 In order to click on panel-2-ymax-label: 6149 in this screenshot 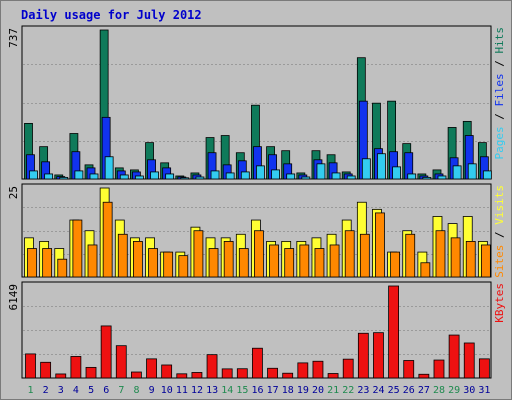, I will do `click(13, 297)`.